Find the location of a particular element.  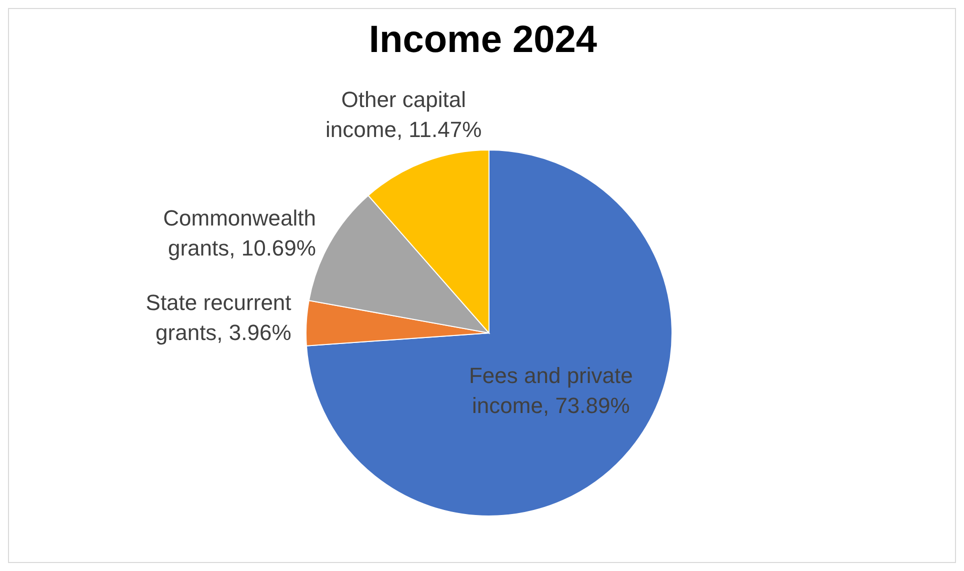

slice-label: State recurrent grants, 3.96% is located at coordinates (219, 318).